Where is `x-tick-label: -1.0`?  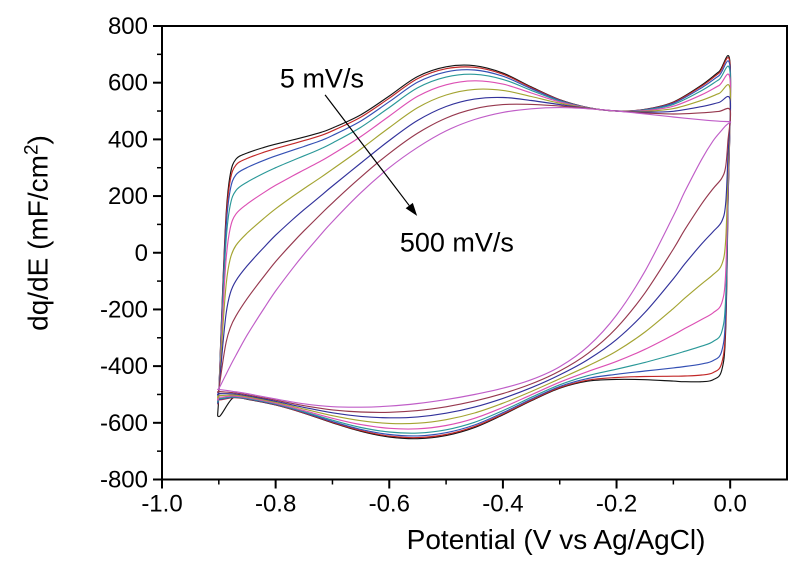
x-tick-label: -1.0 is located at coordinates (161, 504).